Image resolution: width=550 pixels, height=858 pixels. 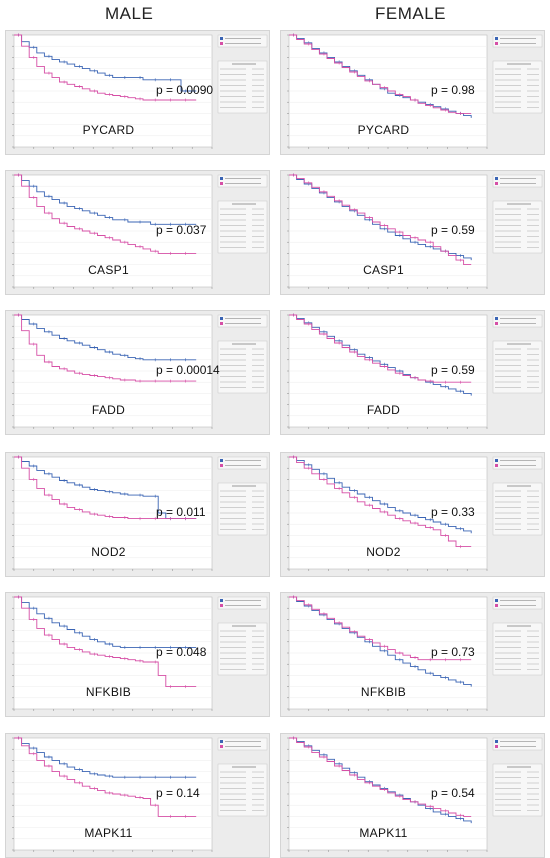 What do you see at coordinates (453, 90) in the screenshot?
I see `p-value: p = 0.98` at bounding box center [453, 90].